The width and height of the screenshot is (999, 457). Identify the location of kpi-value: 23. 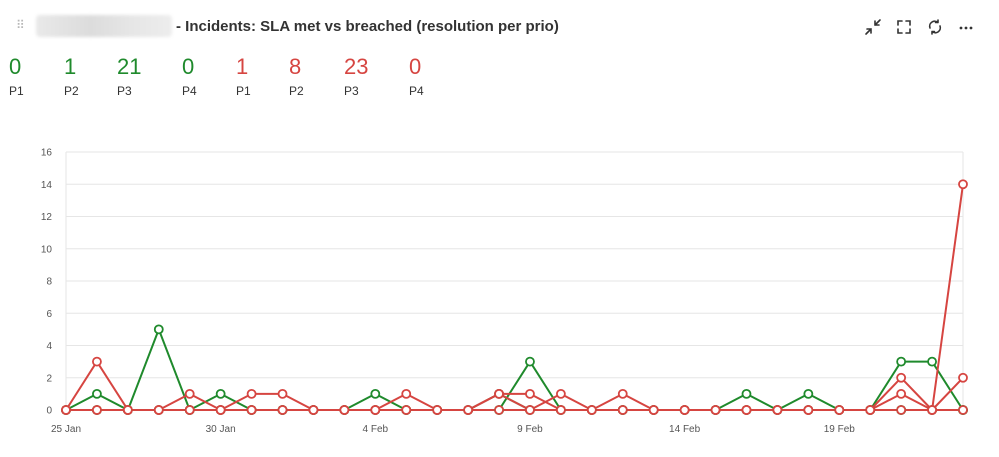
(356, 66).